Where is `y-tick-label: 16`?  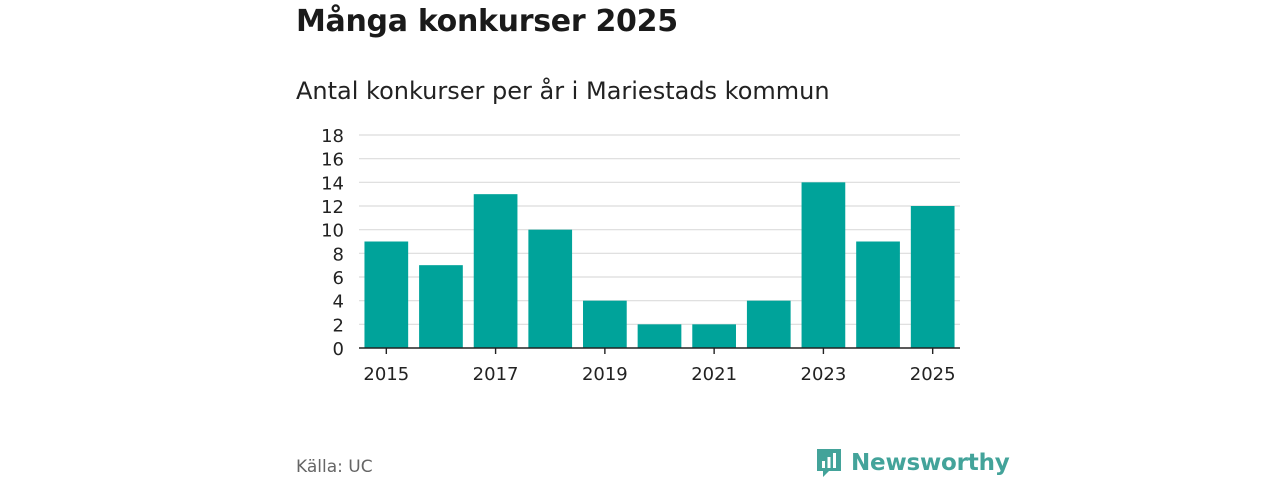
y-tick-label: 16 is located at coordinates (332, 160).